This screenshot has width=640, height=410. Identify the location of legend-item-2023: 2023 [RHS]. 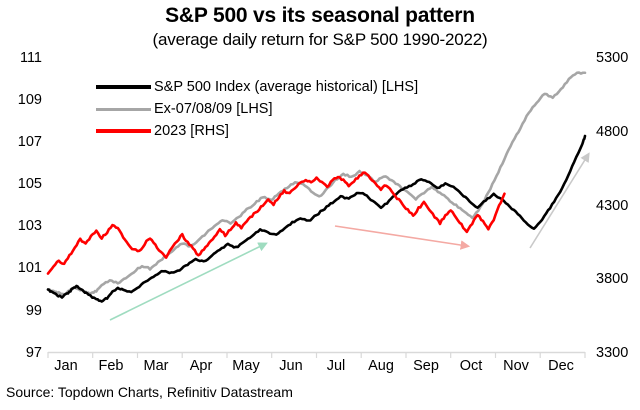
(257, 131).